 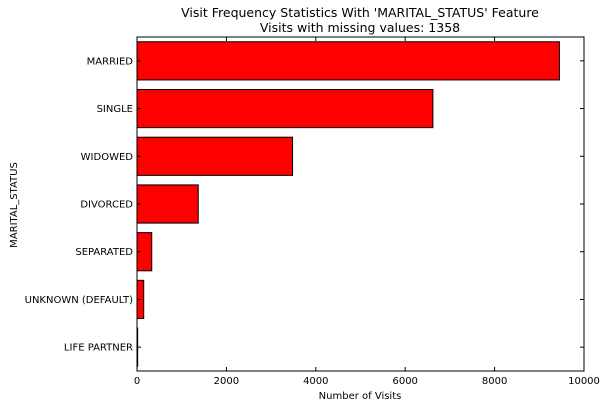 What do you see at coordinates (79, 300) in the screenshot?
I see `y-tick-label: UNKNOWN (DEFAULT)` at bounding box center [79, 300].